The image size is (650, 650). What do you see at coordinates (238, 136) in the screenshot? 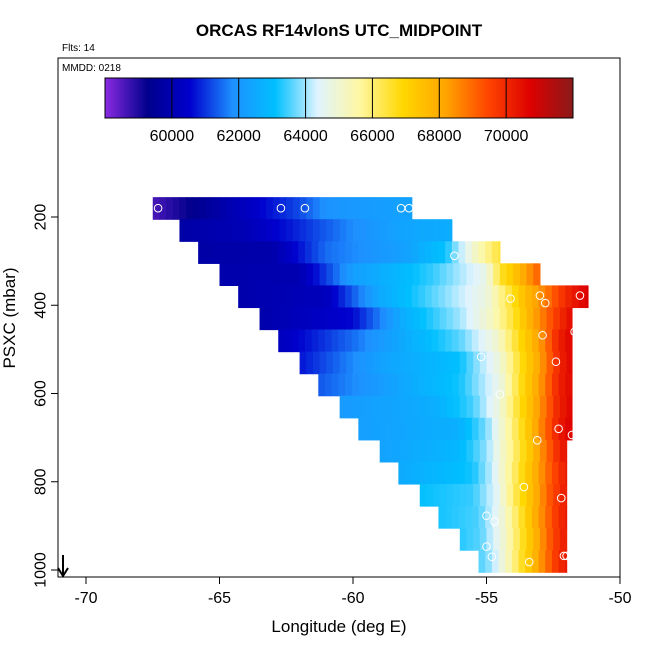
I see `colorbar-tick-label: 62000` at bounding box center [238, 136].